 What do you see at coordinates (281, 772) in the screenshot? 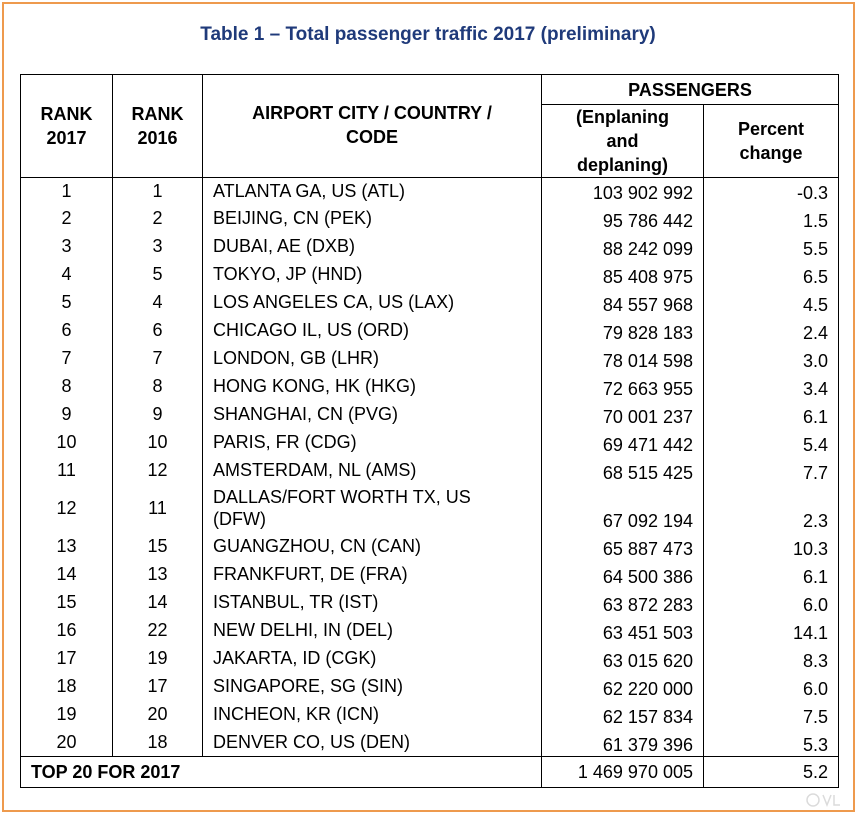
I see `total-label: TOP 20 FOR 2017` at bounding box center [281, 772].